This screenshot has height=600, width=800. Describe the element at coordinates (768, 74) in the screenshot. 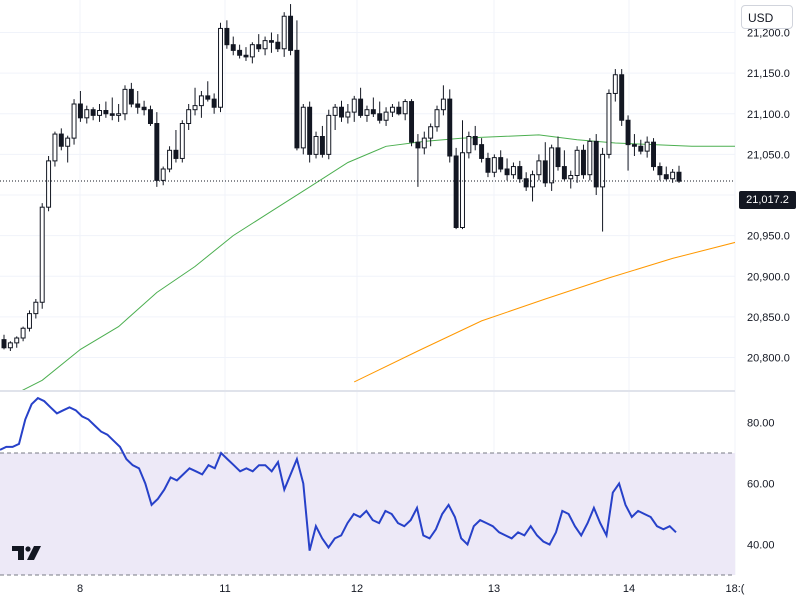

I see `price-tick-label: 21,150.0` at that location.